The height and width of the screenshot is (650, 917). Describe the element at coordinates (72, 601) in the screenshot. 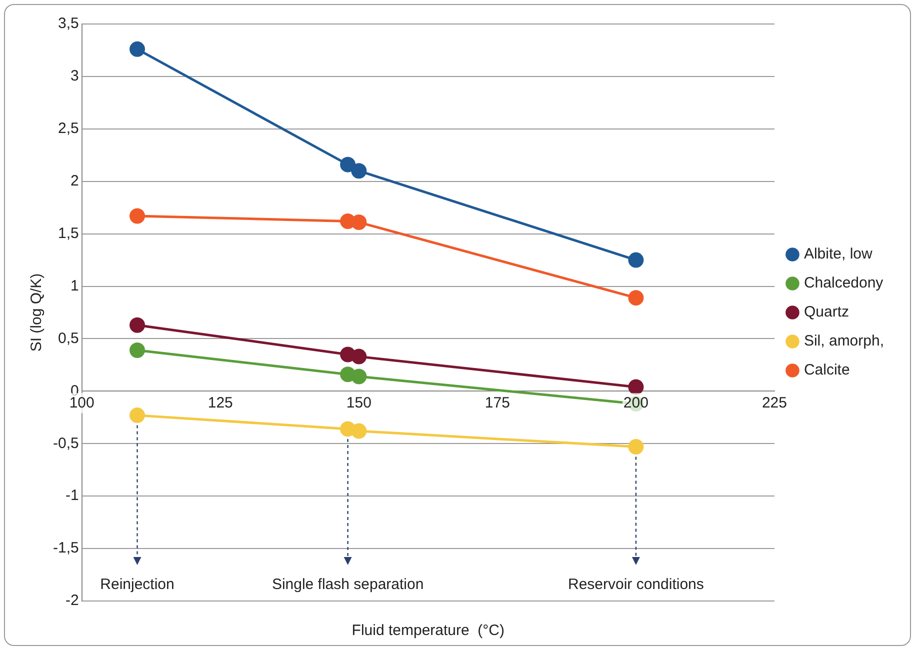

I see `y-tick-label: -2` at that location.